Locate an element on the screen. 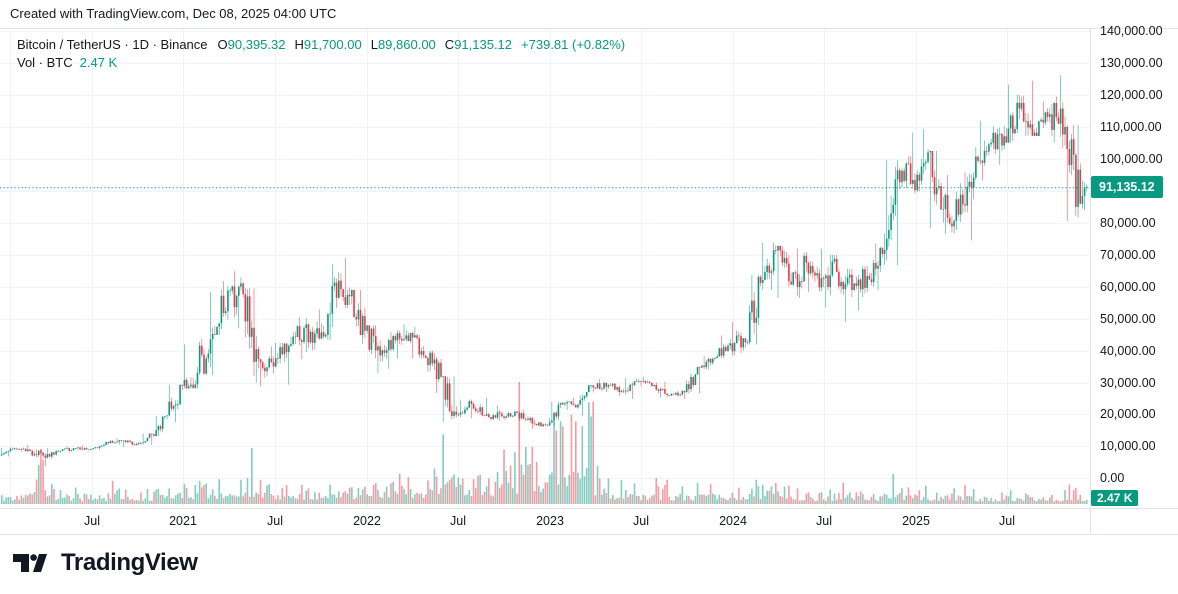  time-axis-label: 2021 is located at coordinates (183, 521).